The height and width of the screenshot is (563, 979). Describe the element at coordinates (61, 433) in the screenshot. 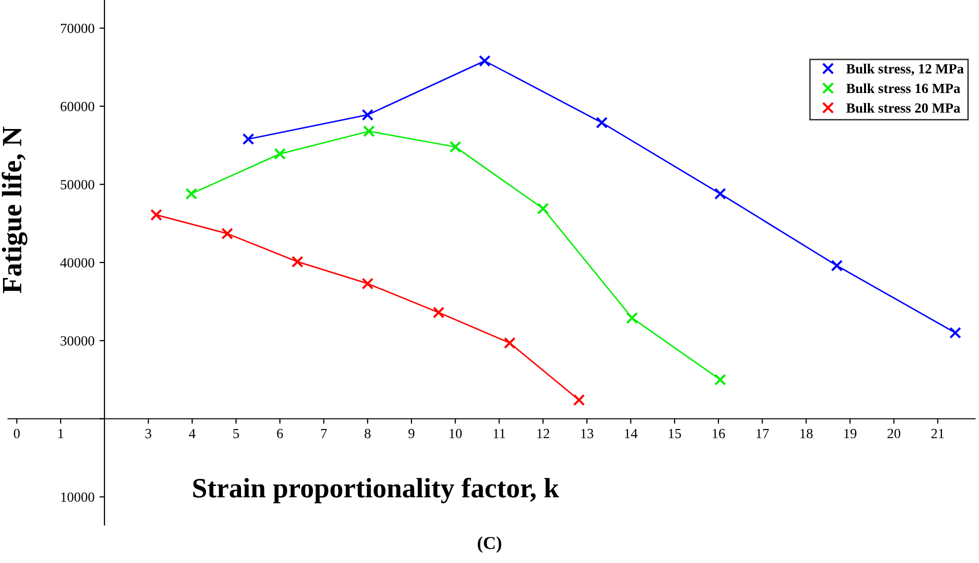

I see `x-tick-label: 1` at that location.